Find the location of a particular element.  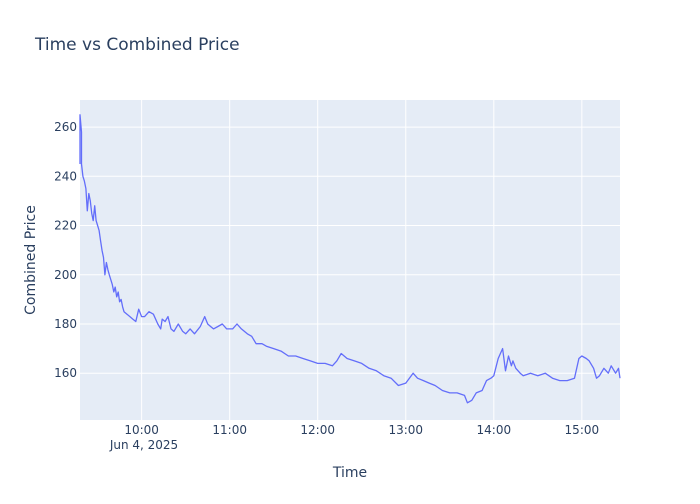

x-date-label: Jun 4, 2025 is located at coordinates (143, 445).